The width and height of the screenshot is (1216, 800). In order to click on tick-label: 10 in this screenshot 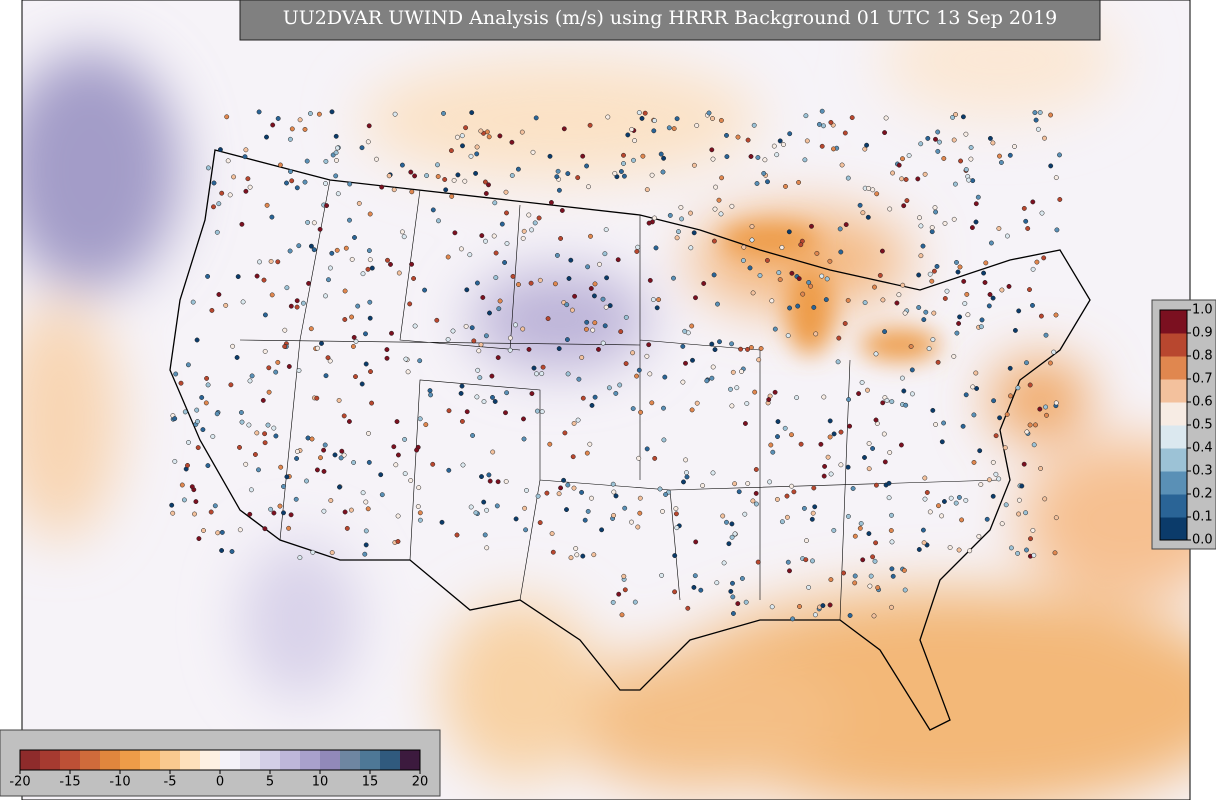, I will do `click(320, 782)`.